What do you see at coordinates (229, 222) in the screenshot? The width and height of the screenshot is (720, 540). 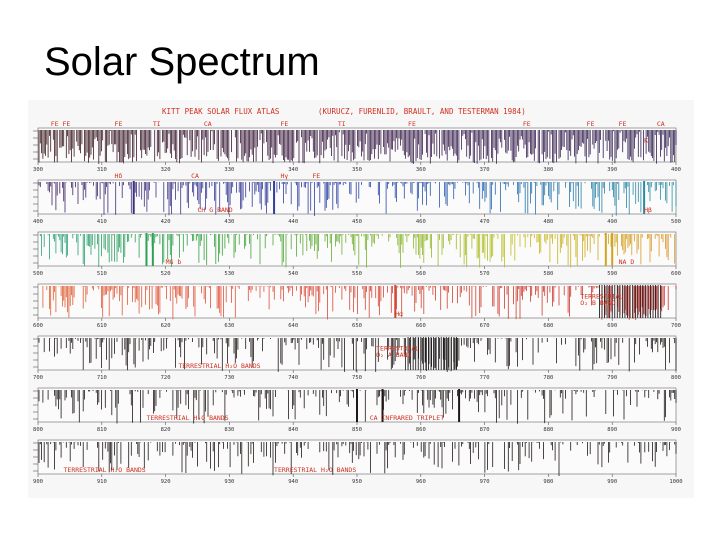 I see `tick-label: 430` at bounding box center [229, 222].